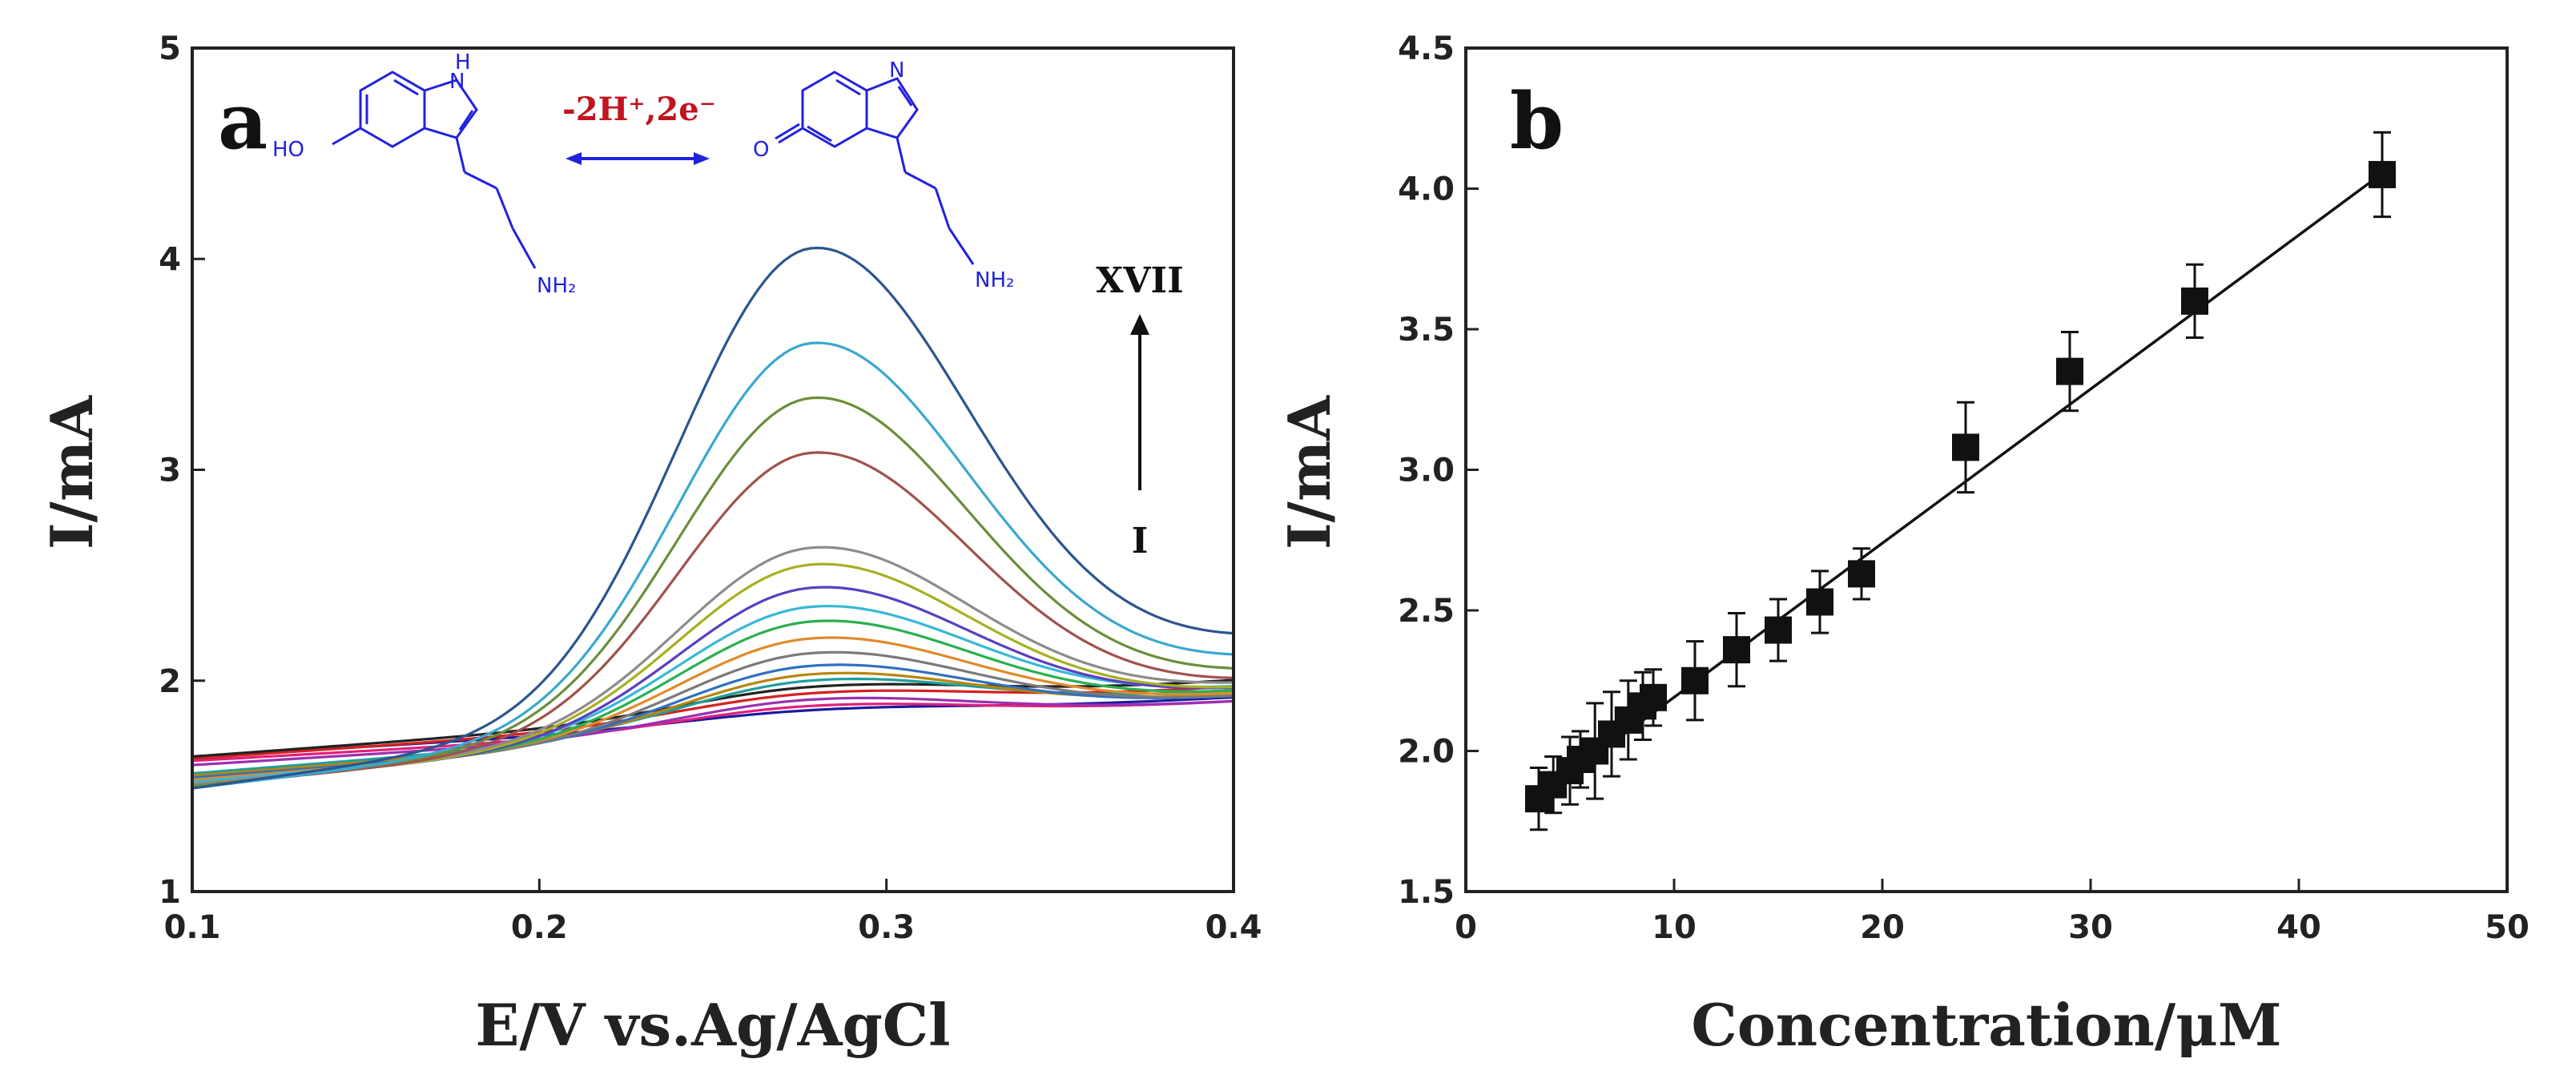 This screenshot has width=2576, height=1083. Describe the element at coordinates (457, 82) in the screenshot. I see `serotonin-nh-n: N` at that location.